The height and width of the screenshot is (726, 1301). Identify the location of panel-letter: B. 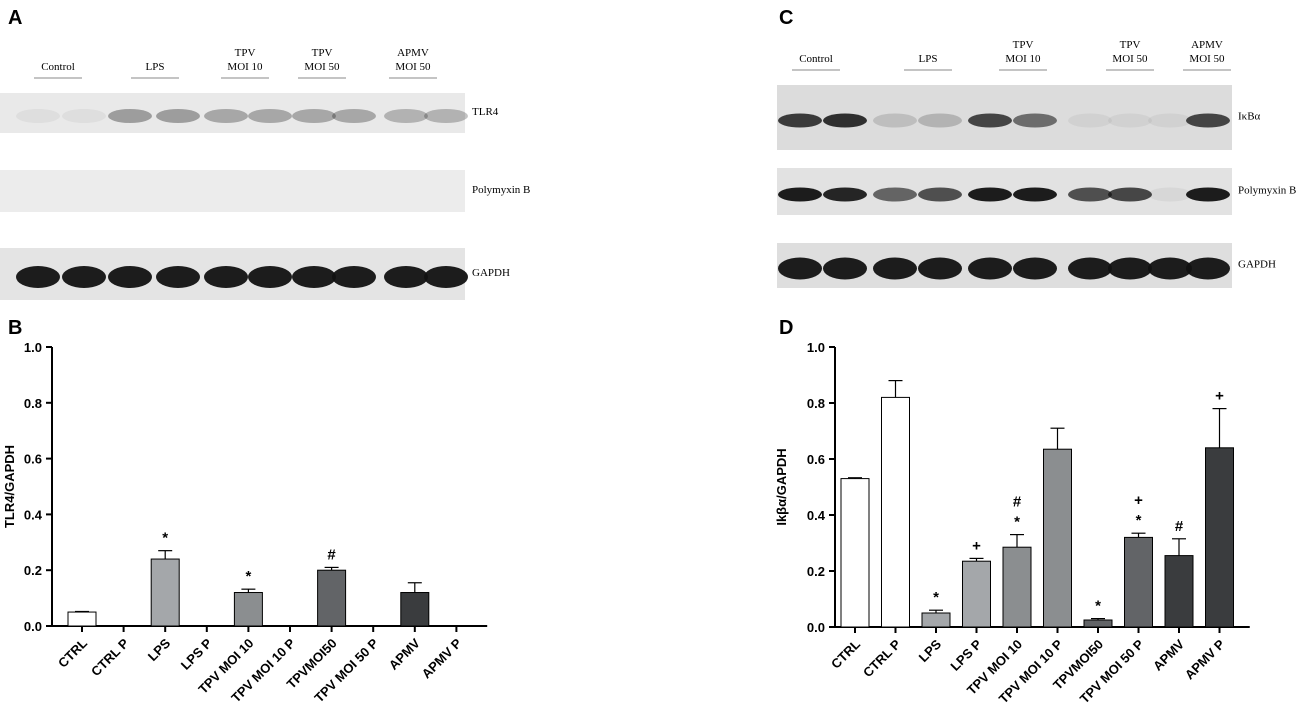
(15, 328).